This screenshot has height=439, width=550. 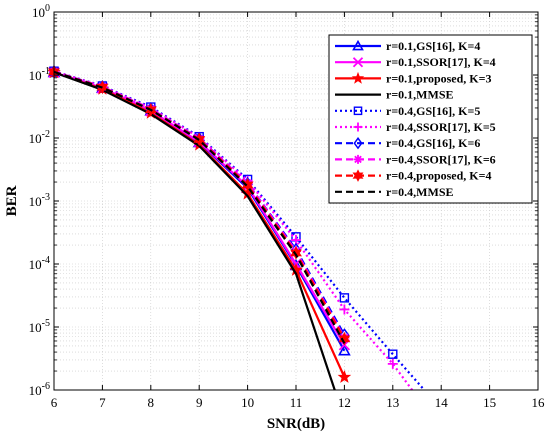 I want to click on legend-item: r=0.4,GS[16], K=6, so click(x=407, y=143).